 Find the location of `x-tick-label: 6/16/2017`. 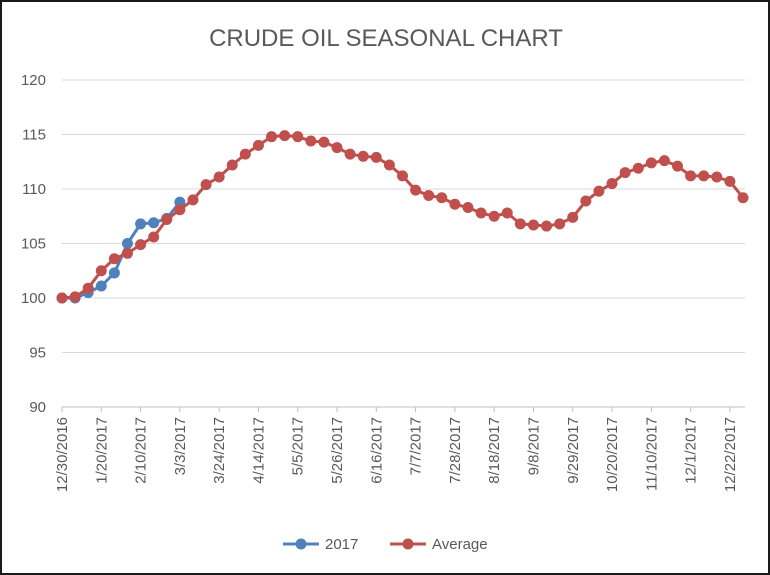

x-tick-label: 6/16/2017 is located at coordinates (376, 450).